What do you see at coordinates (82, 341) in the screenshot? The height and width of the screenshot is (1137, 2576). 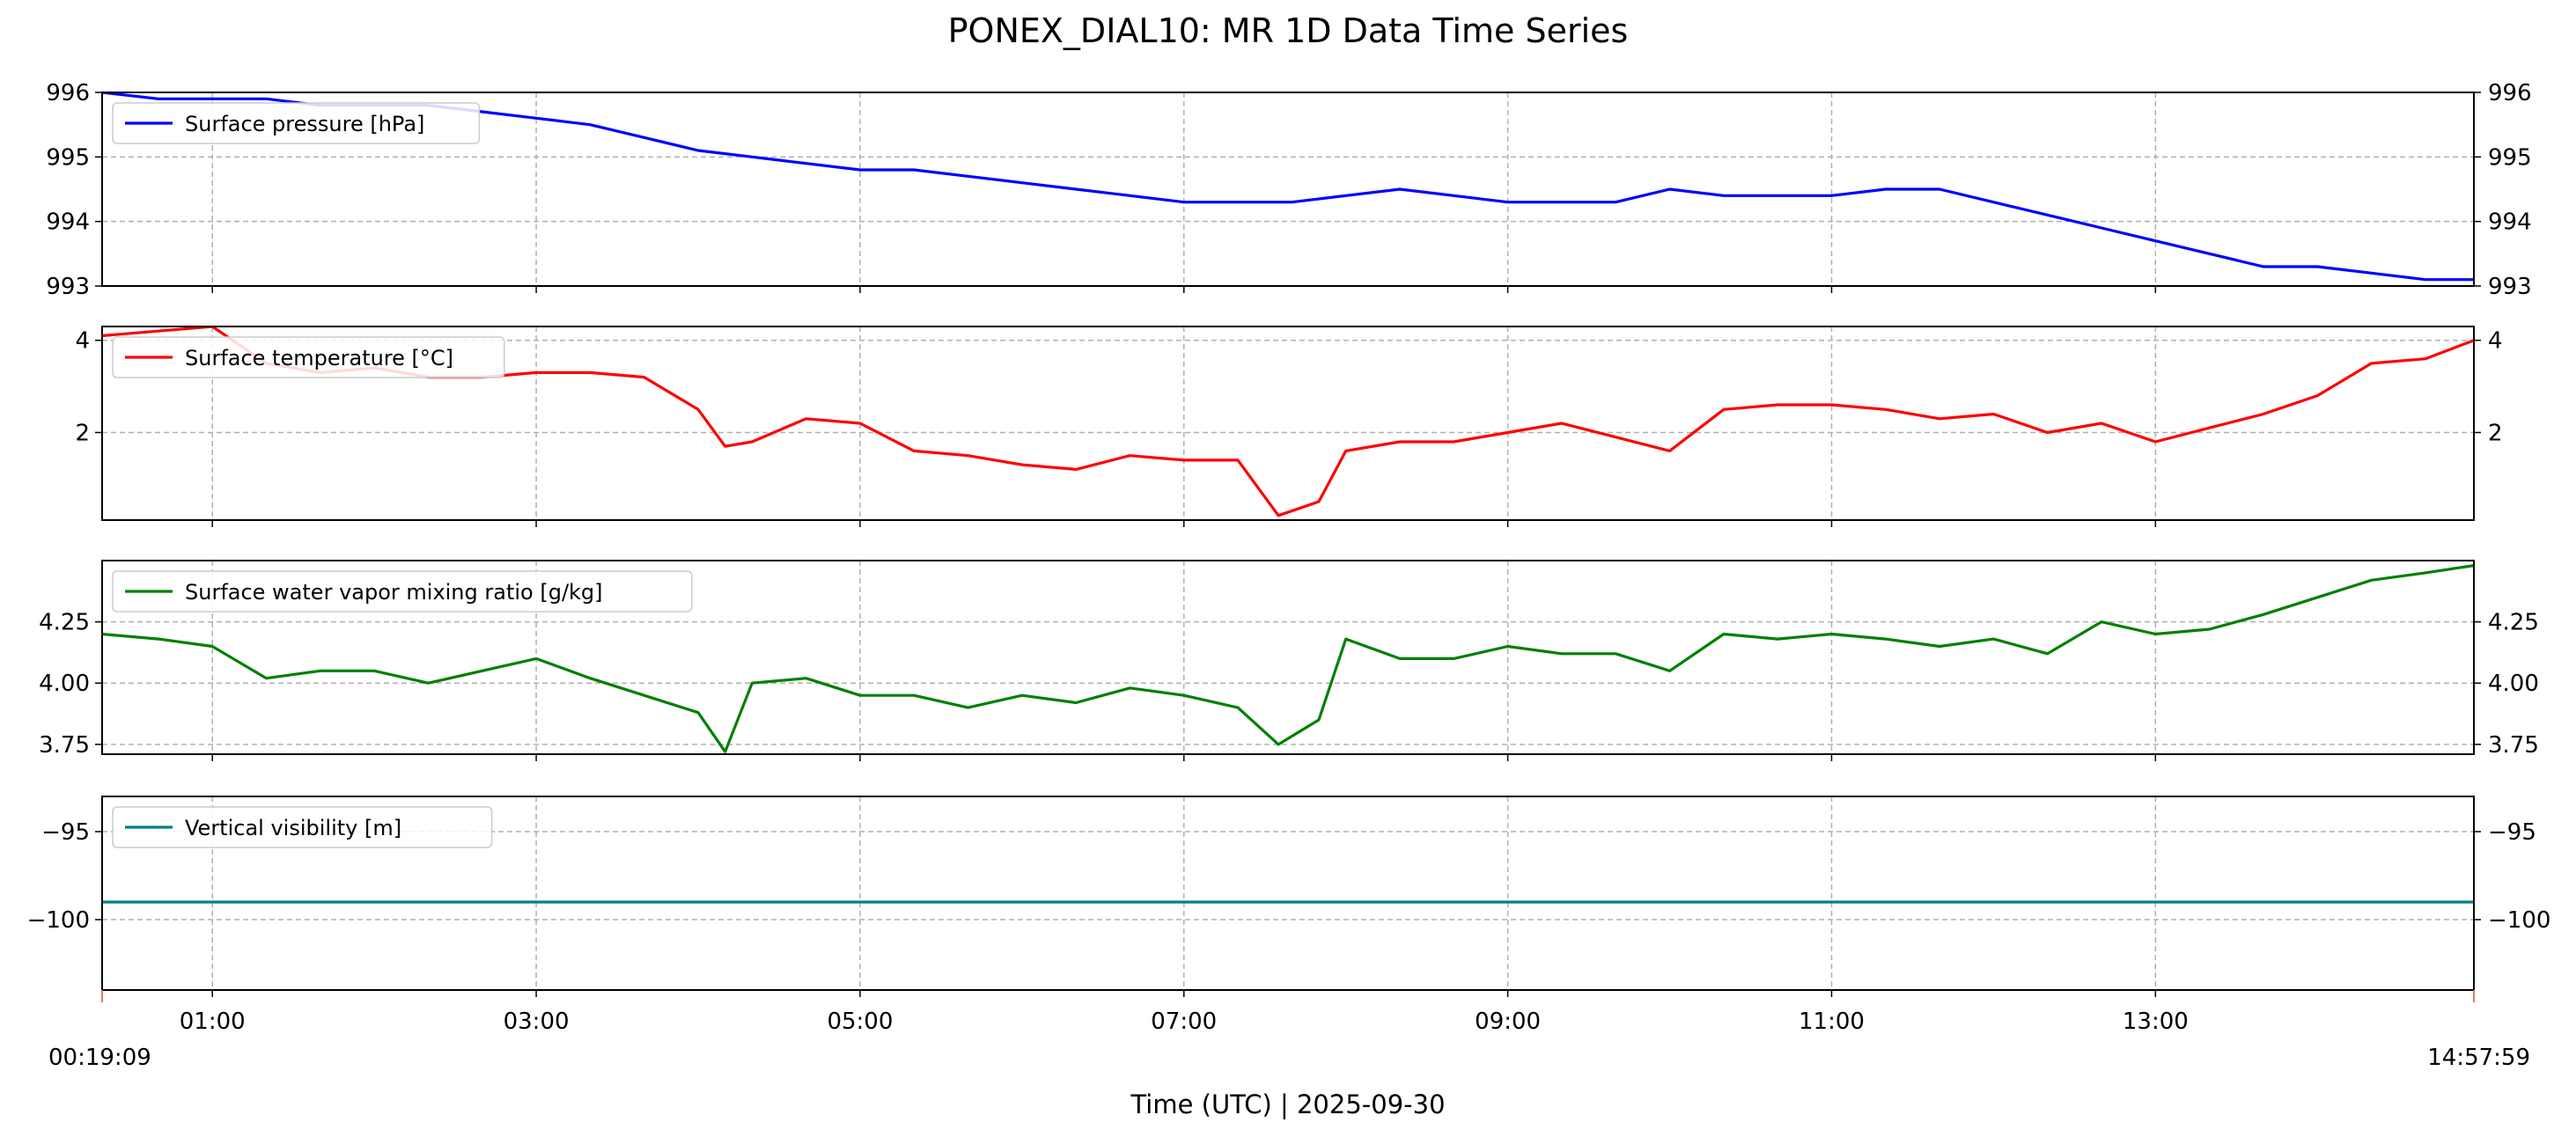 I see `y-tick-label: 4` at bounding box center [82, 341].